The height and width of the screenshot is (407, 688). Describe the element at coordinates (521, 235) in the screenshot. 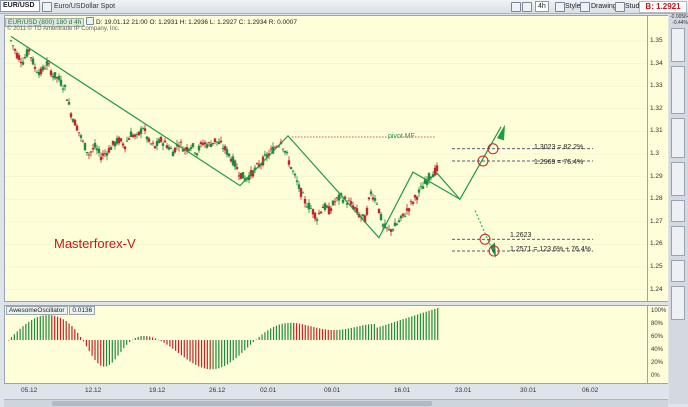

I see `level-3-label: 1.2623` at that location.